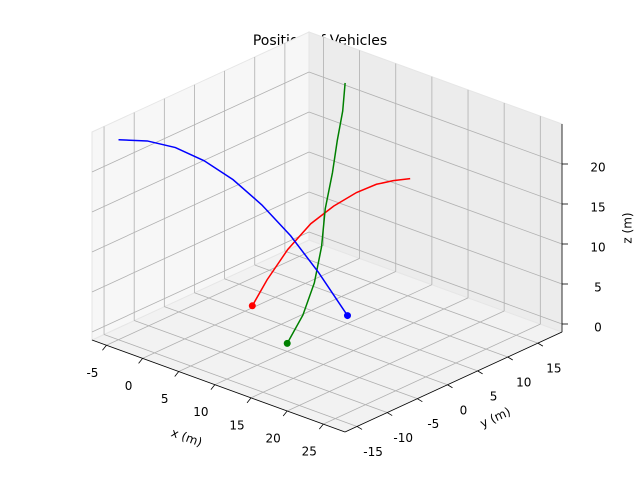 The height and width of the screenshot is (480, 640). What do you see at coordinates (433, 424) in the screenshot?
I see `y-tick-label: -5` at bounding box center [433, 424].